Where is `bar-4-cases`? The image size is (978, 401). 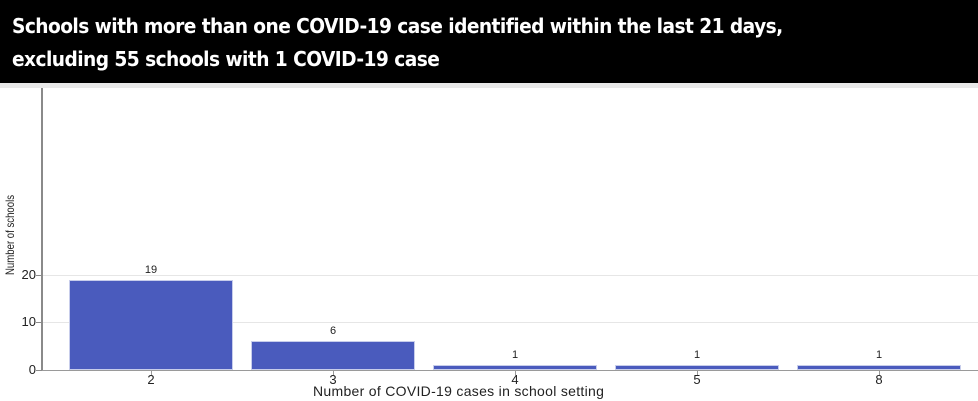 bar-4-cases is located at coordinates (515, 367).